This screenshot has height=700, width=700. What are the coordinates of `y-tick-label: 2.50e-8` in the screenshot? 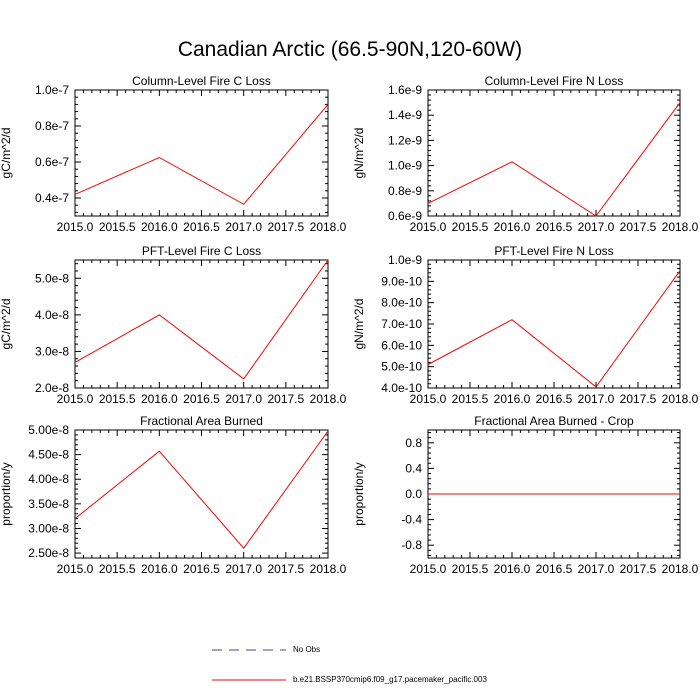 It's located at (48, 553).